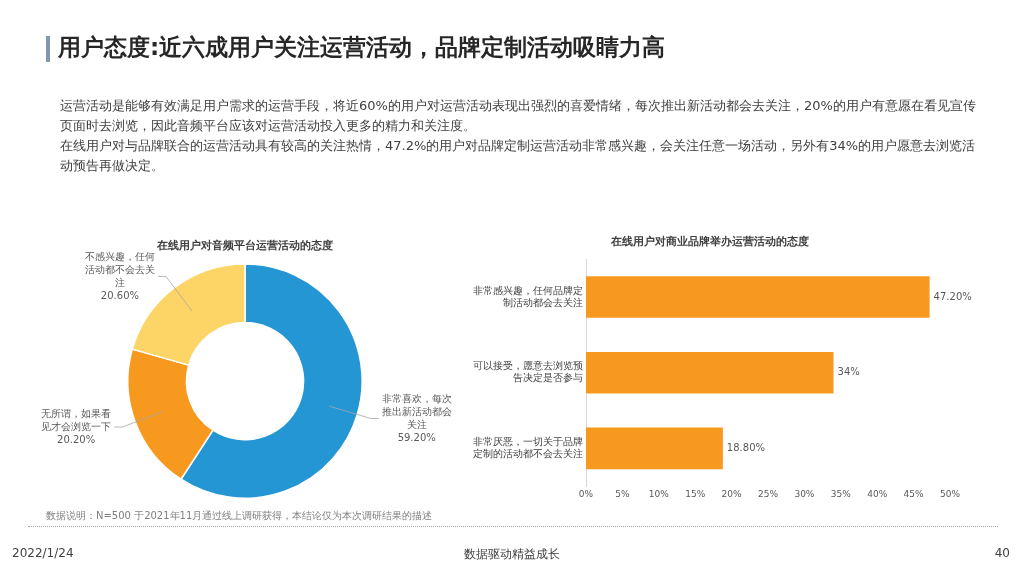  I want to click on text: 在线用户对与品牌联合的运营活动具有较高的关注热情，47.2%的用户对品牌定制运营活动非常感兴趣，会关注任意一场活动，另外有34%的用户愿意去浏览活动预告再做决定。, so click(518, 156).